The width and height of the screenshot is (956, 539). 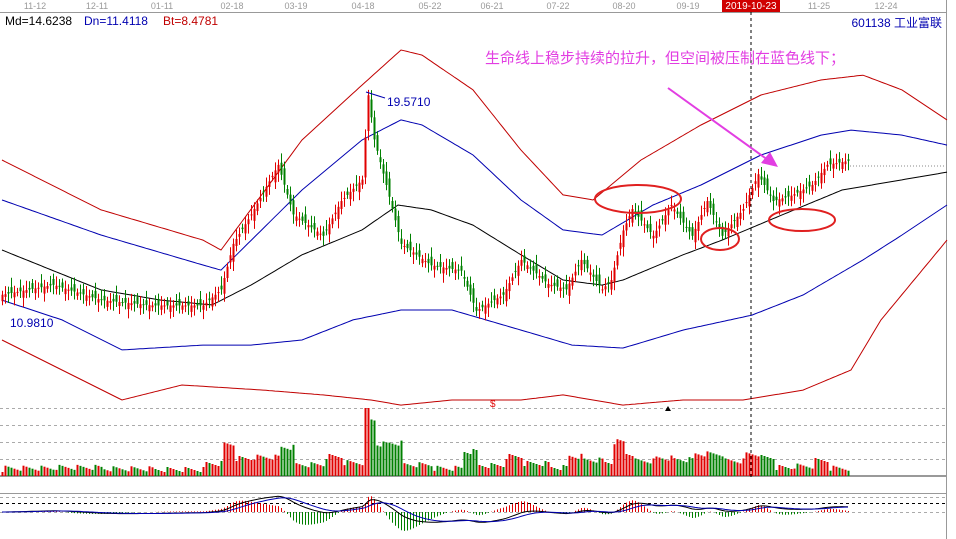 What do you see at coordinates (473, 6) in the screenshot?
I see `time-axis-bar` at bounding box center [473, 6].